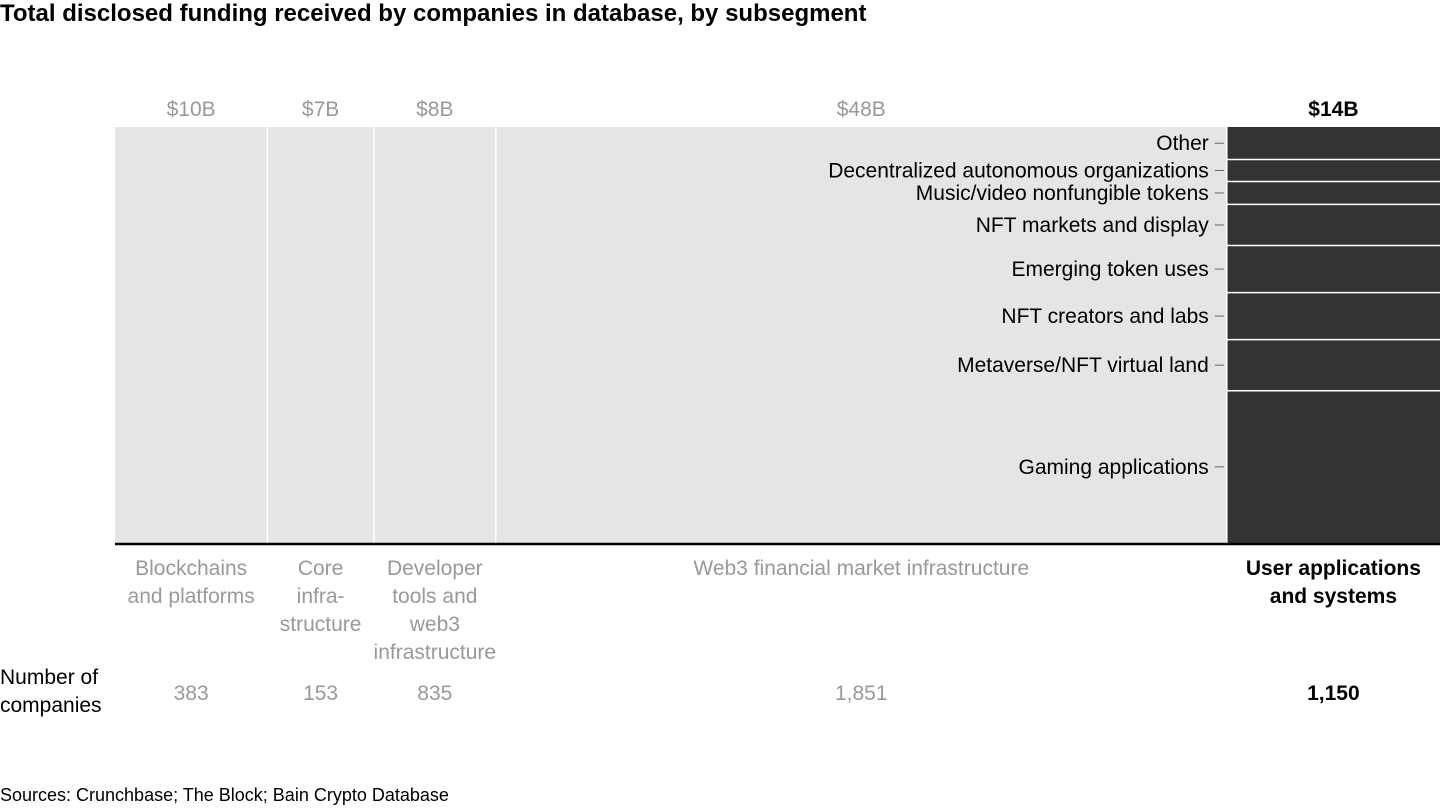 The image size is (1440, 810). I want to click on segment-category-label: and platforms, so click(191, 596).